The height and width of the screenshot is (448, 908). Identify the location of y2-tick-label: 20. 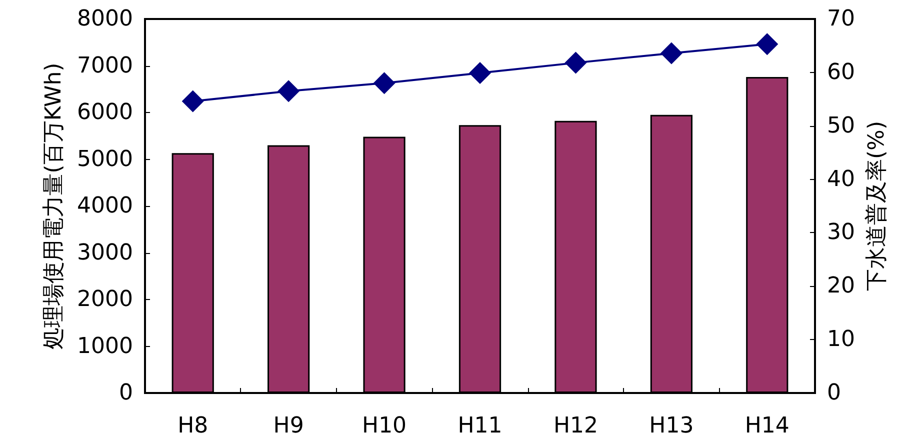
(841, 286).